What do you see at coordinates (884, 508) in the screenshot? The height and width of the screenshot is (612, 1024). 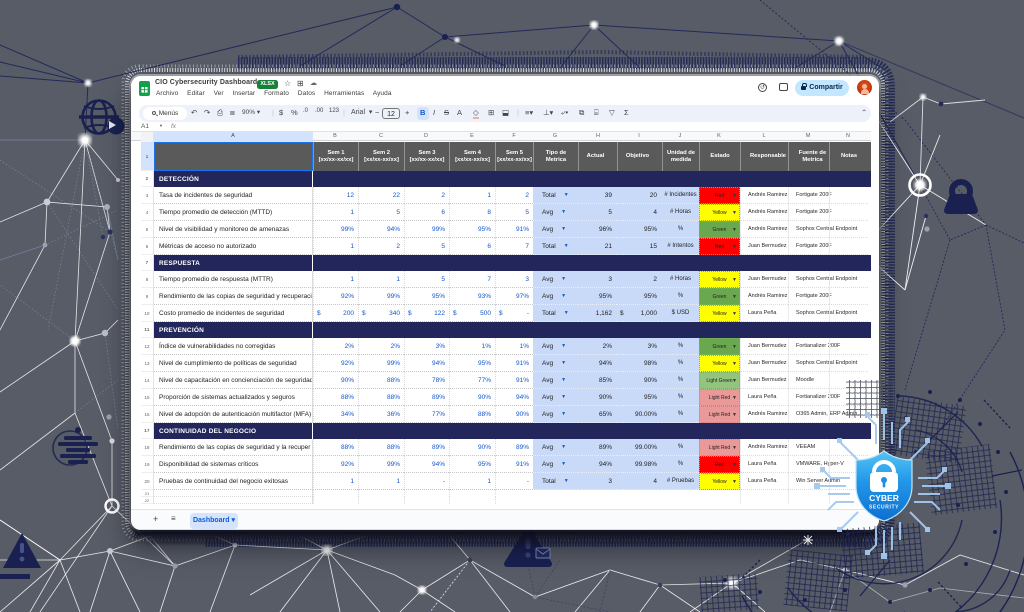 I see `svg-text: SECURITY` at bounding box center [884, 508].